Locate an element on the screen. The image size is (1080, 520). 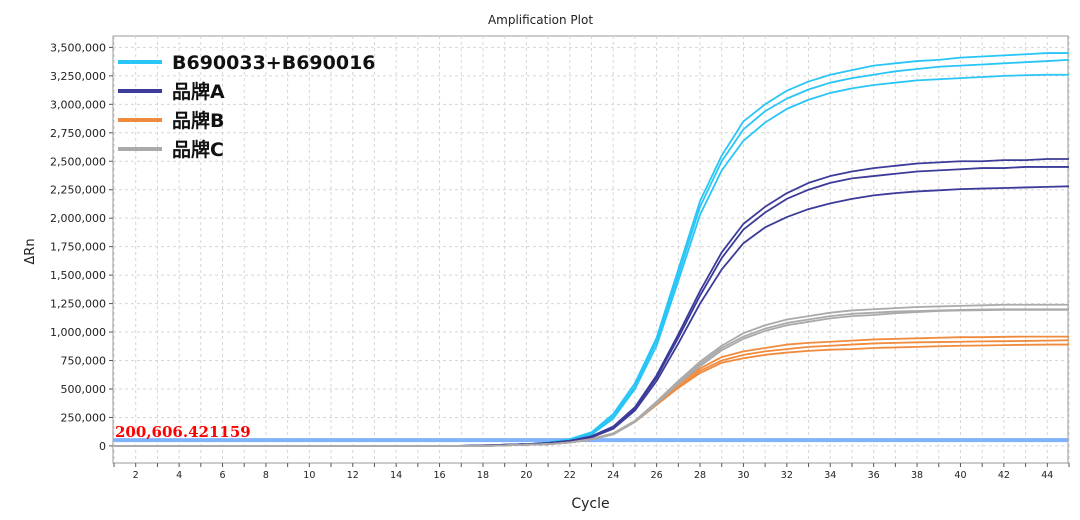
x-tick-label: 24 is located at coordinates (613, 475).